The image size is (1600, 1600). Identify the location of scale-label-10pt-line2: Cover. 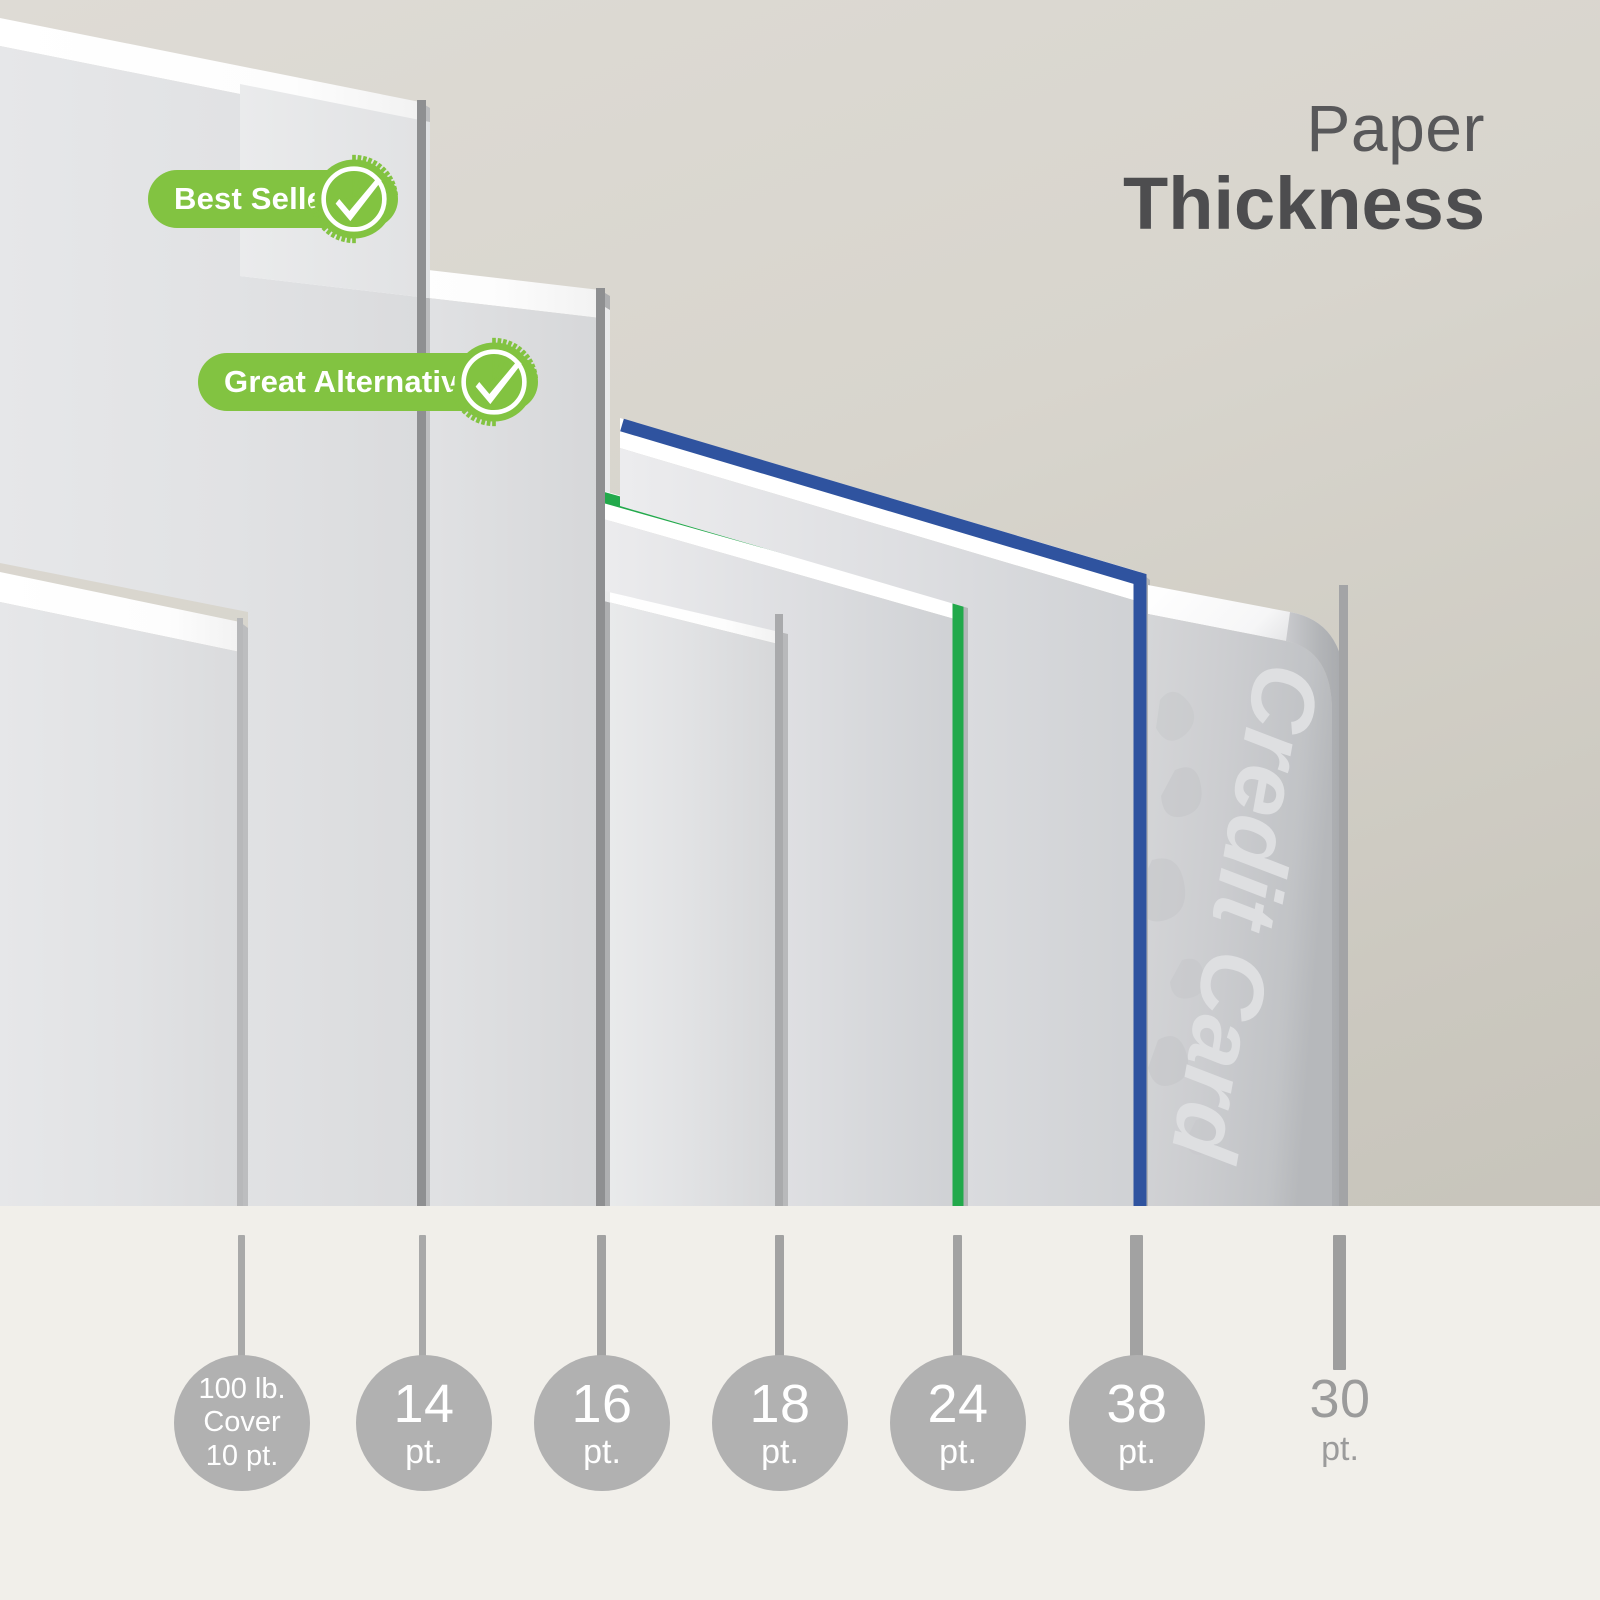
(242, 1422).